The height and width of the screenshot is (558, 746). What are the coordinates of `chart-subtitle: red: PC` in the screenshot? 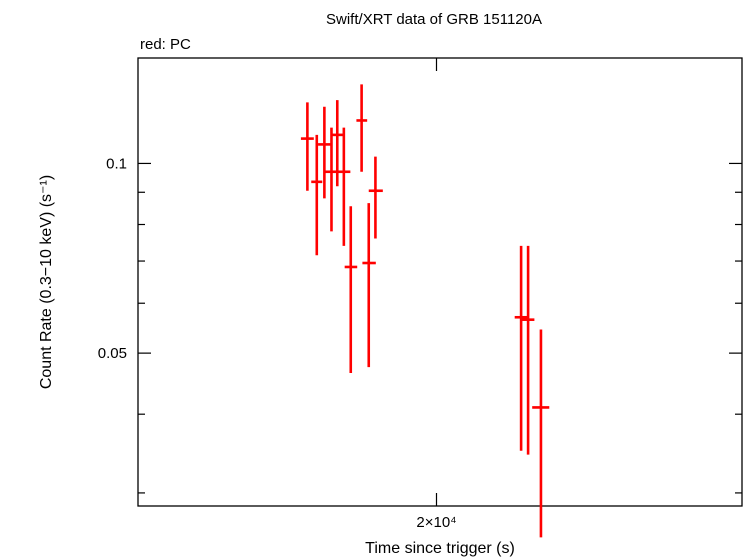 It's located at (165, 44).